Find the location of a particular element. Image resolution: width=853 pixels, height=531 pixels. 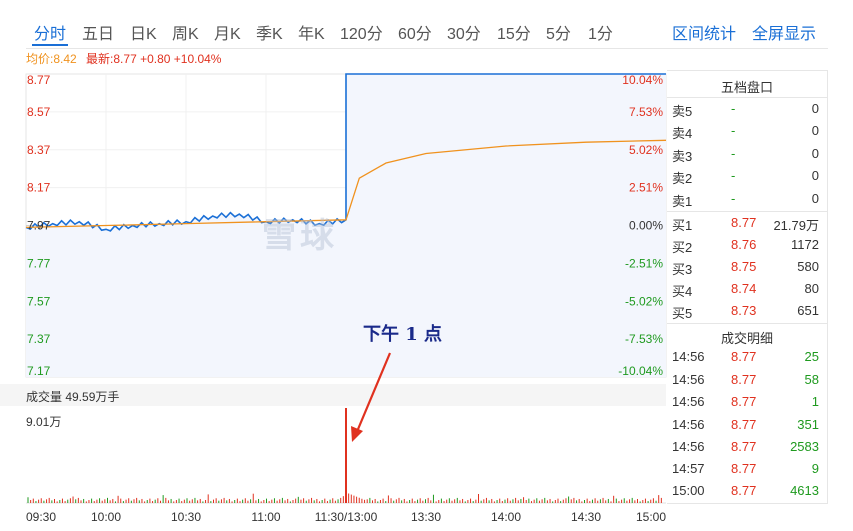

trade-volume: 2583 is located at coordinates (804, 446).